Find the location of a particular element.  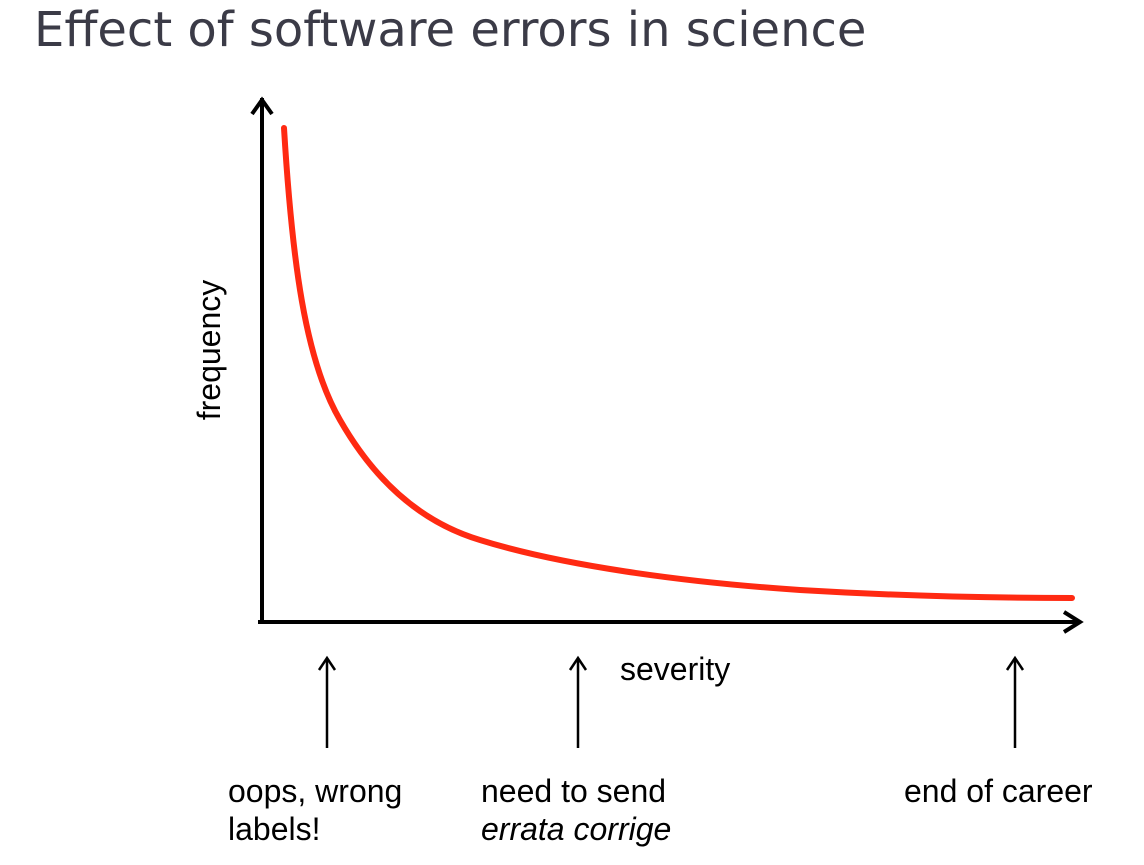

y-axis-label: frequency is located at coordinates (209, 350).